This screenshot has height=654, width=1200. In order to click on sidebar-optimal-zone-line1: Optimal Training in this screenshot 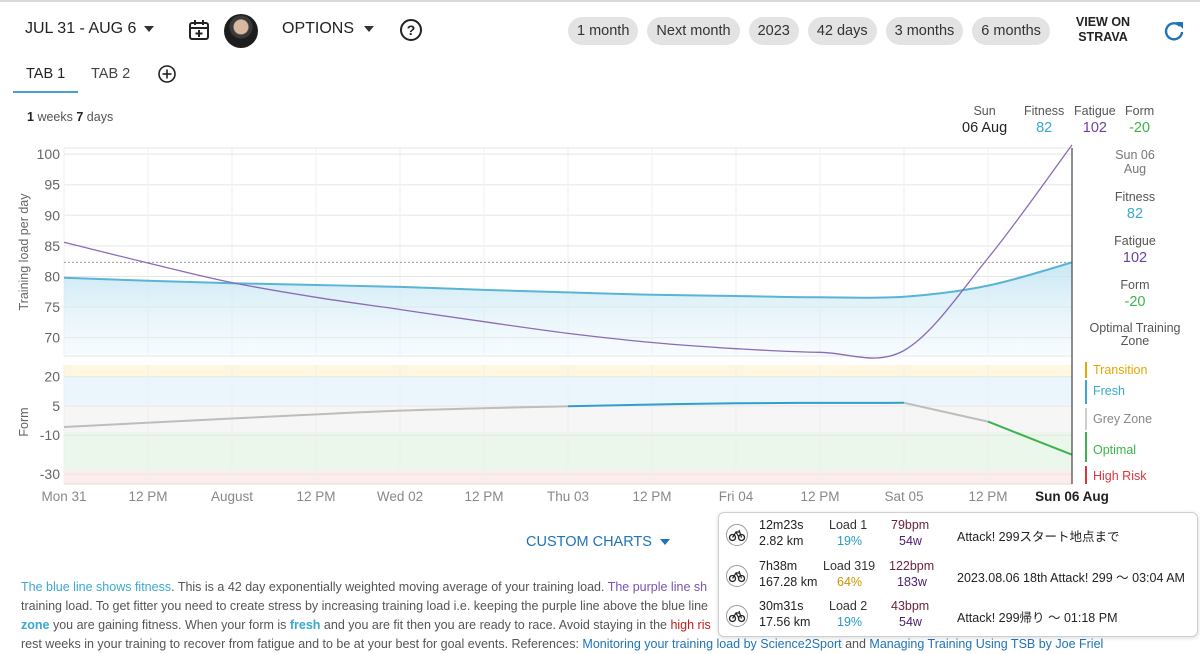, I will do `click(1135, 328)`.